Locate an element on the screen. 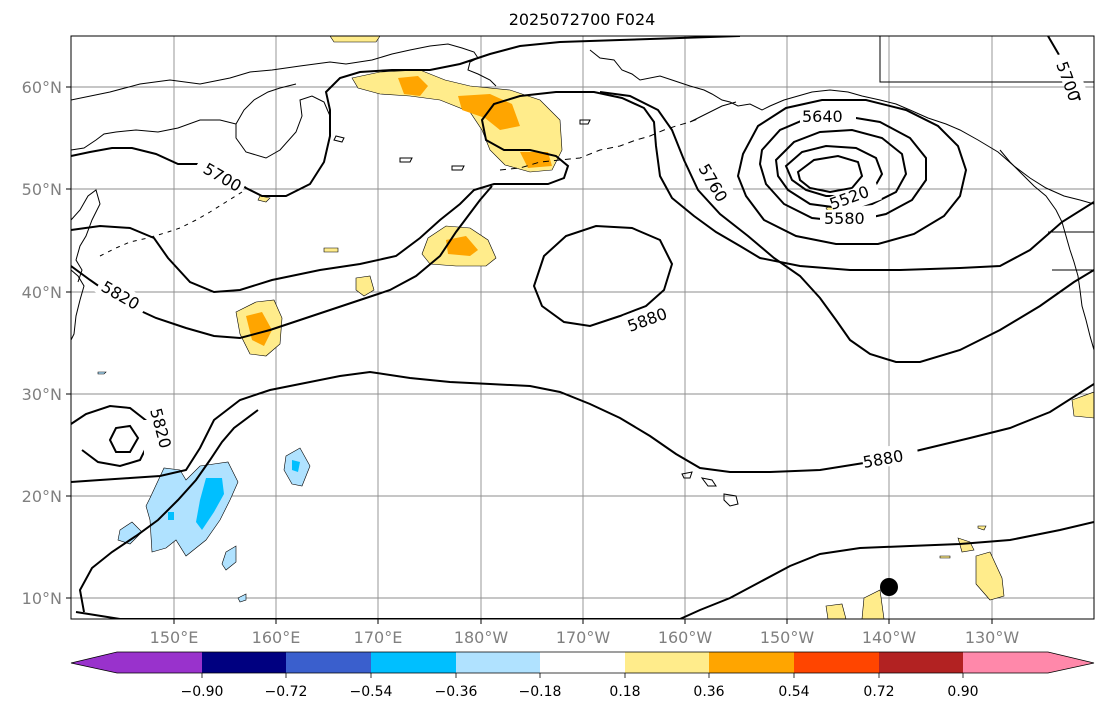  contour-label: 5640 is located at coordinates (822, 116).